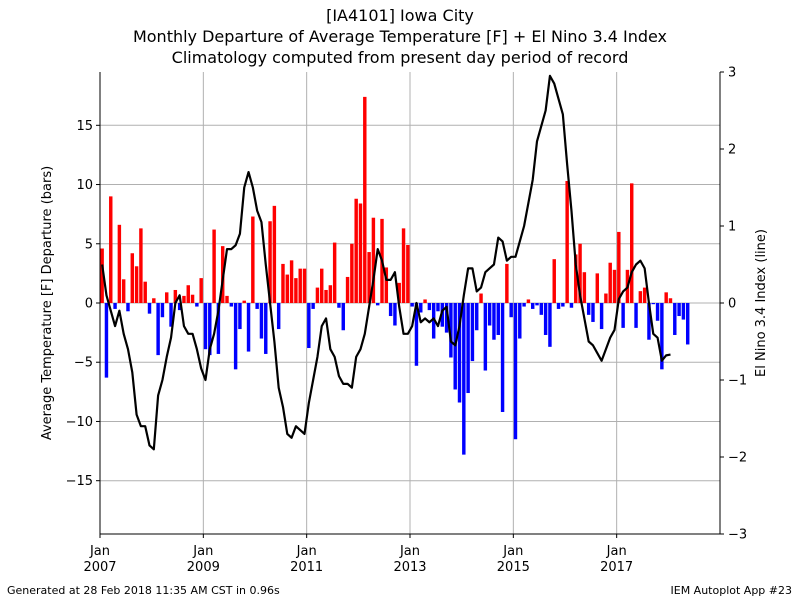  What do you see at coordinates (99, 567) in the screenshot?
I see `x-tick-label-year: 2007` at bounding box center [99, 567].